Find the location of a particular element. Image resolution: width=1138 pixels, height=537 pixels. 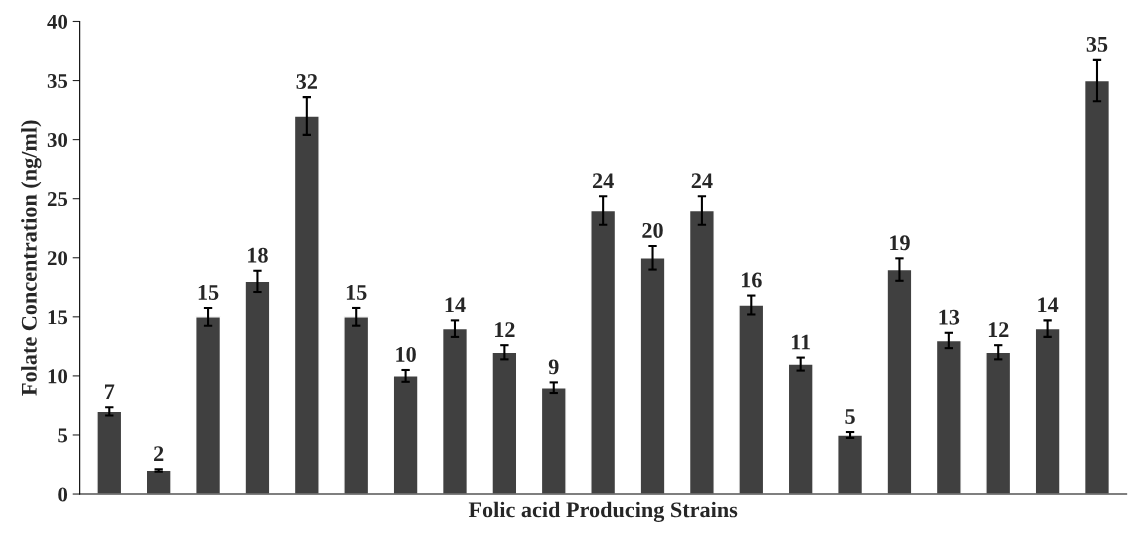

y-tick-label: 25 is located at coordinates (57, 199).